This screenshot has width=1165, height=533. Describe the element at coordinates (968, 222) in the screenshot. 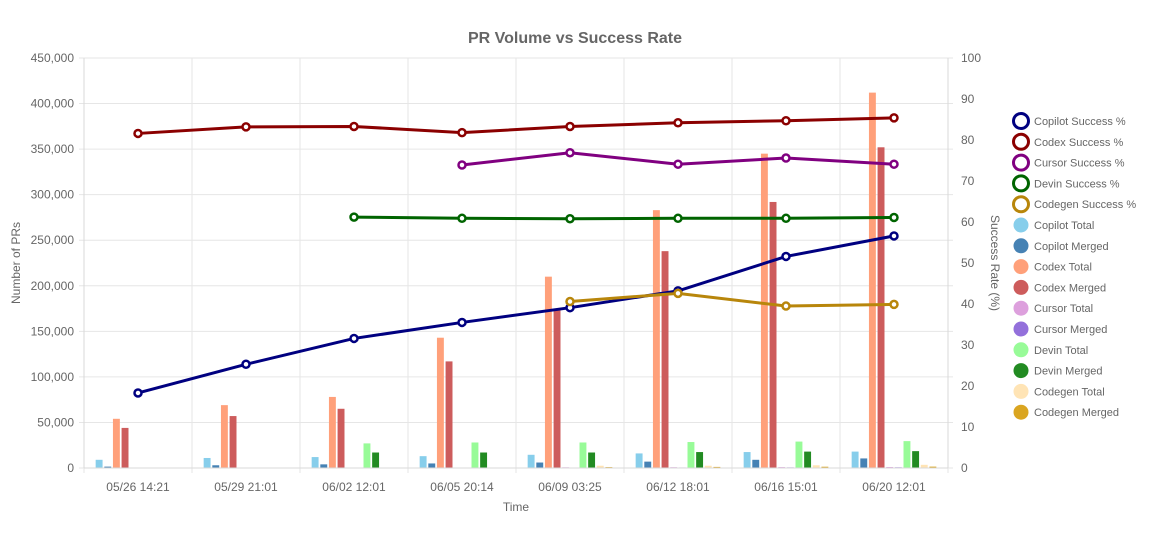

I see `y2-tick-label: 60` at that location.